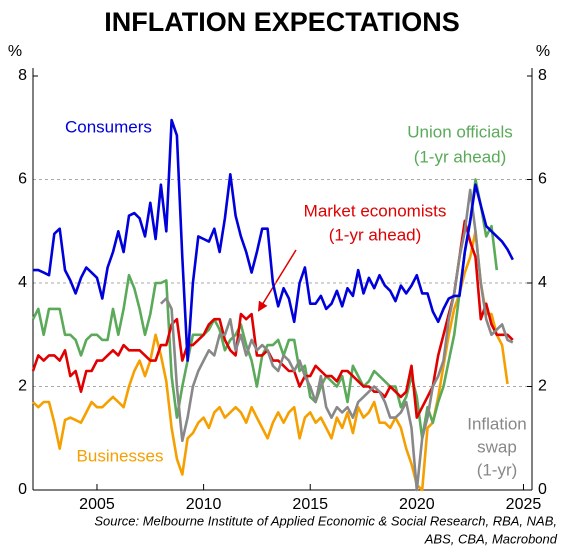 This screenshot has height=551, width=564. What do you see at coordinates (497, 469) in the screenshot?
I see `series-label: (1-yr)` at bounding box center [497, 469].